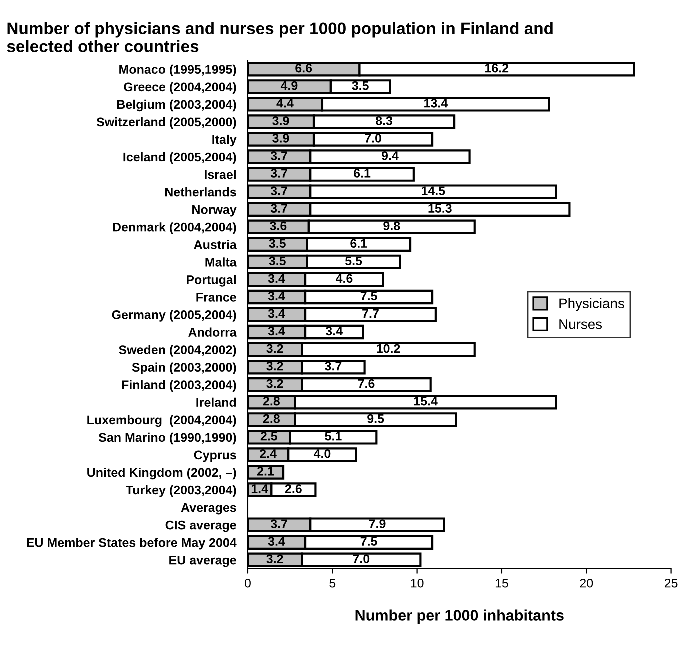 Image resolution: width=685 pixels, height=645 pixels. What do you see at coordinates (132, 544) in the screenshot?
I see `y-tick-label: EU Member States before May 2004` at bounding box center [132, 544].